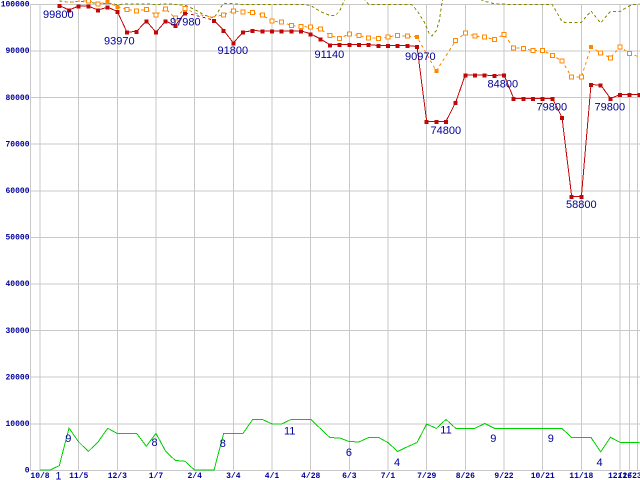 Image resolution: width=640 pixels, height=480 pixels. What do you see at coordinates (17, 144) in the screenshot?
I see `svg-text: 70000` at bounding box center [17, 144].